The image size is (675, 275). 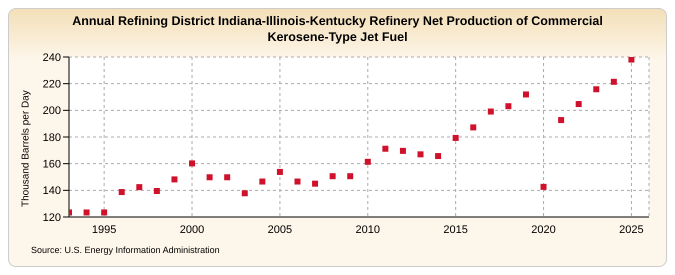 I want to click on x-tick-label: 2020, so click(x=543, y=230).